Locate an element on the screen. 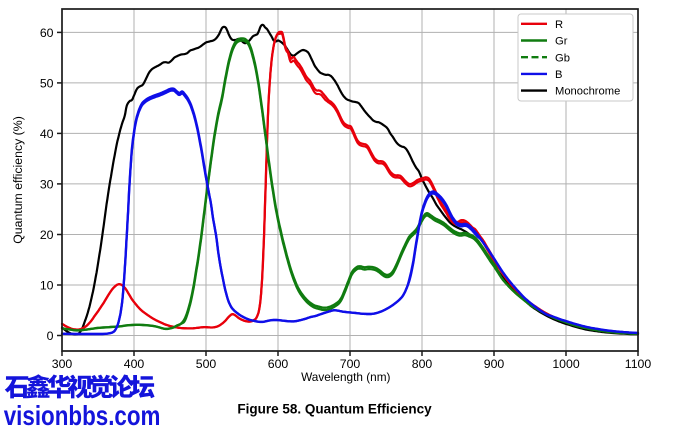  svg-text: 60 is located at coordinates (47, 33).